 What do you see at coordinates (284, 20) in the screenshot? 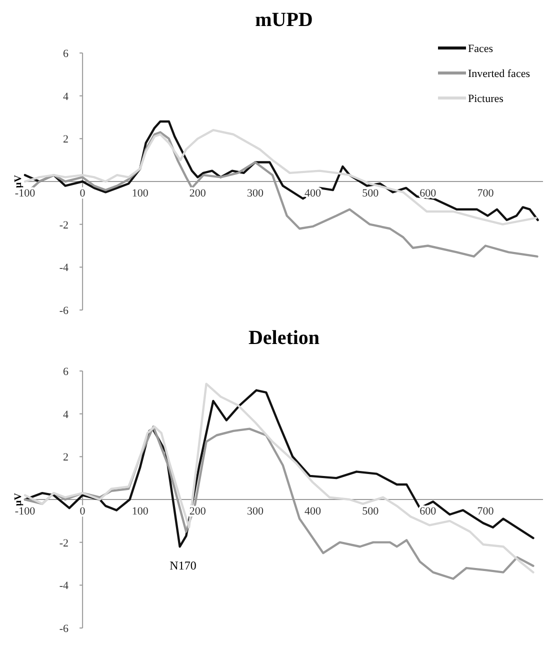
I see `chart-title: mUPD` at bounding box center [284, 20].